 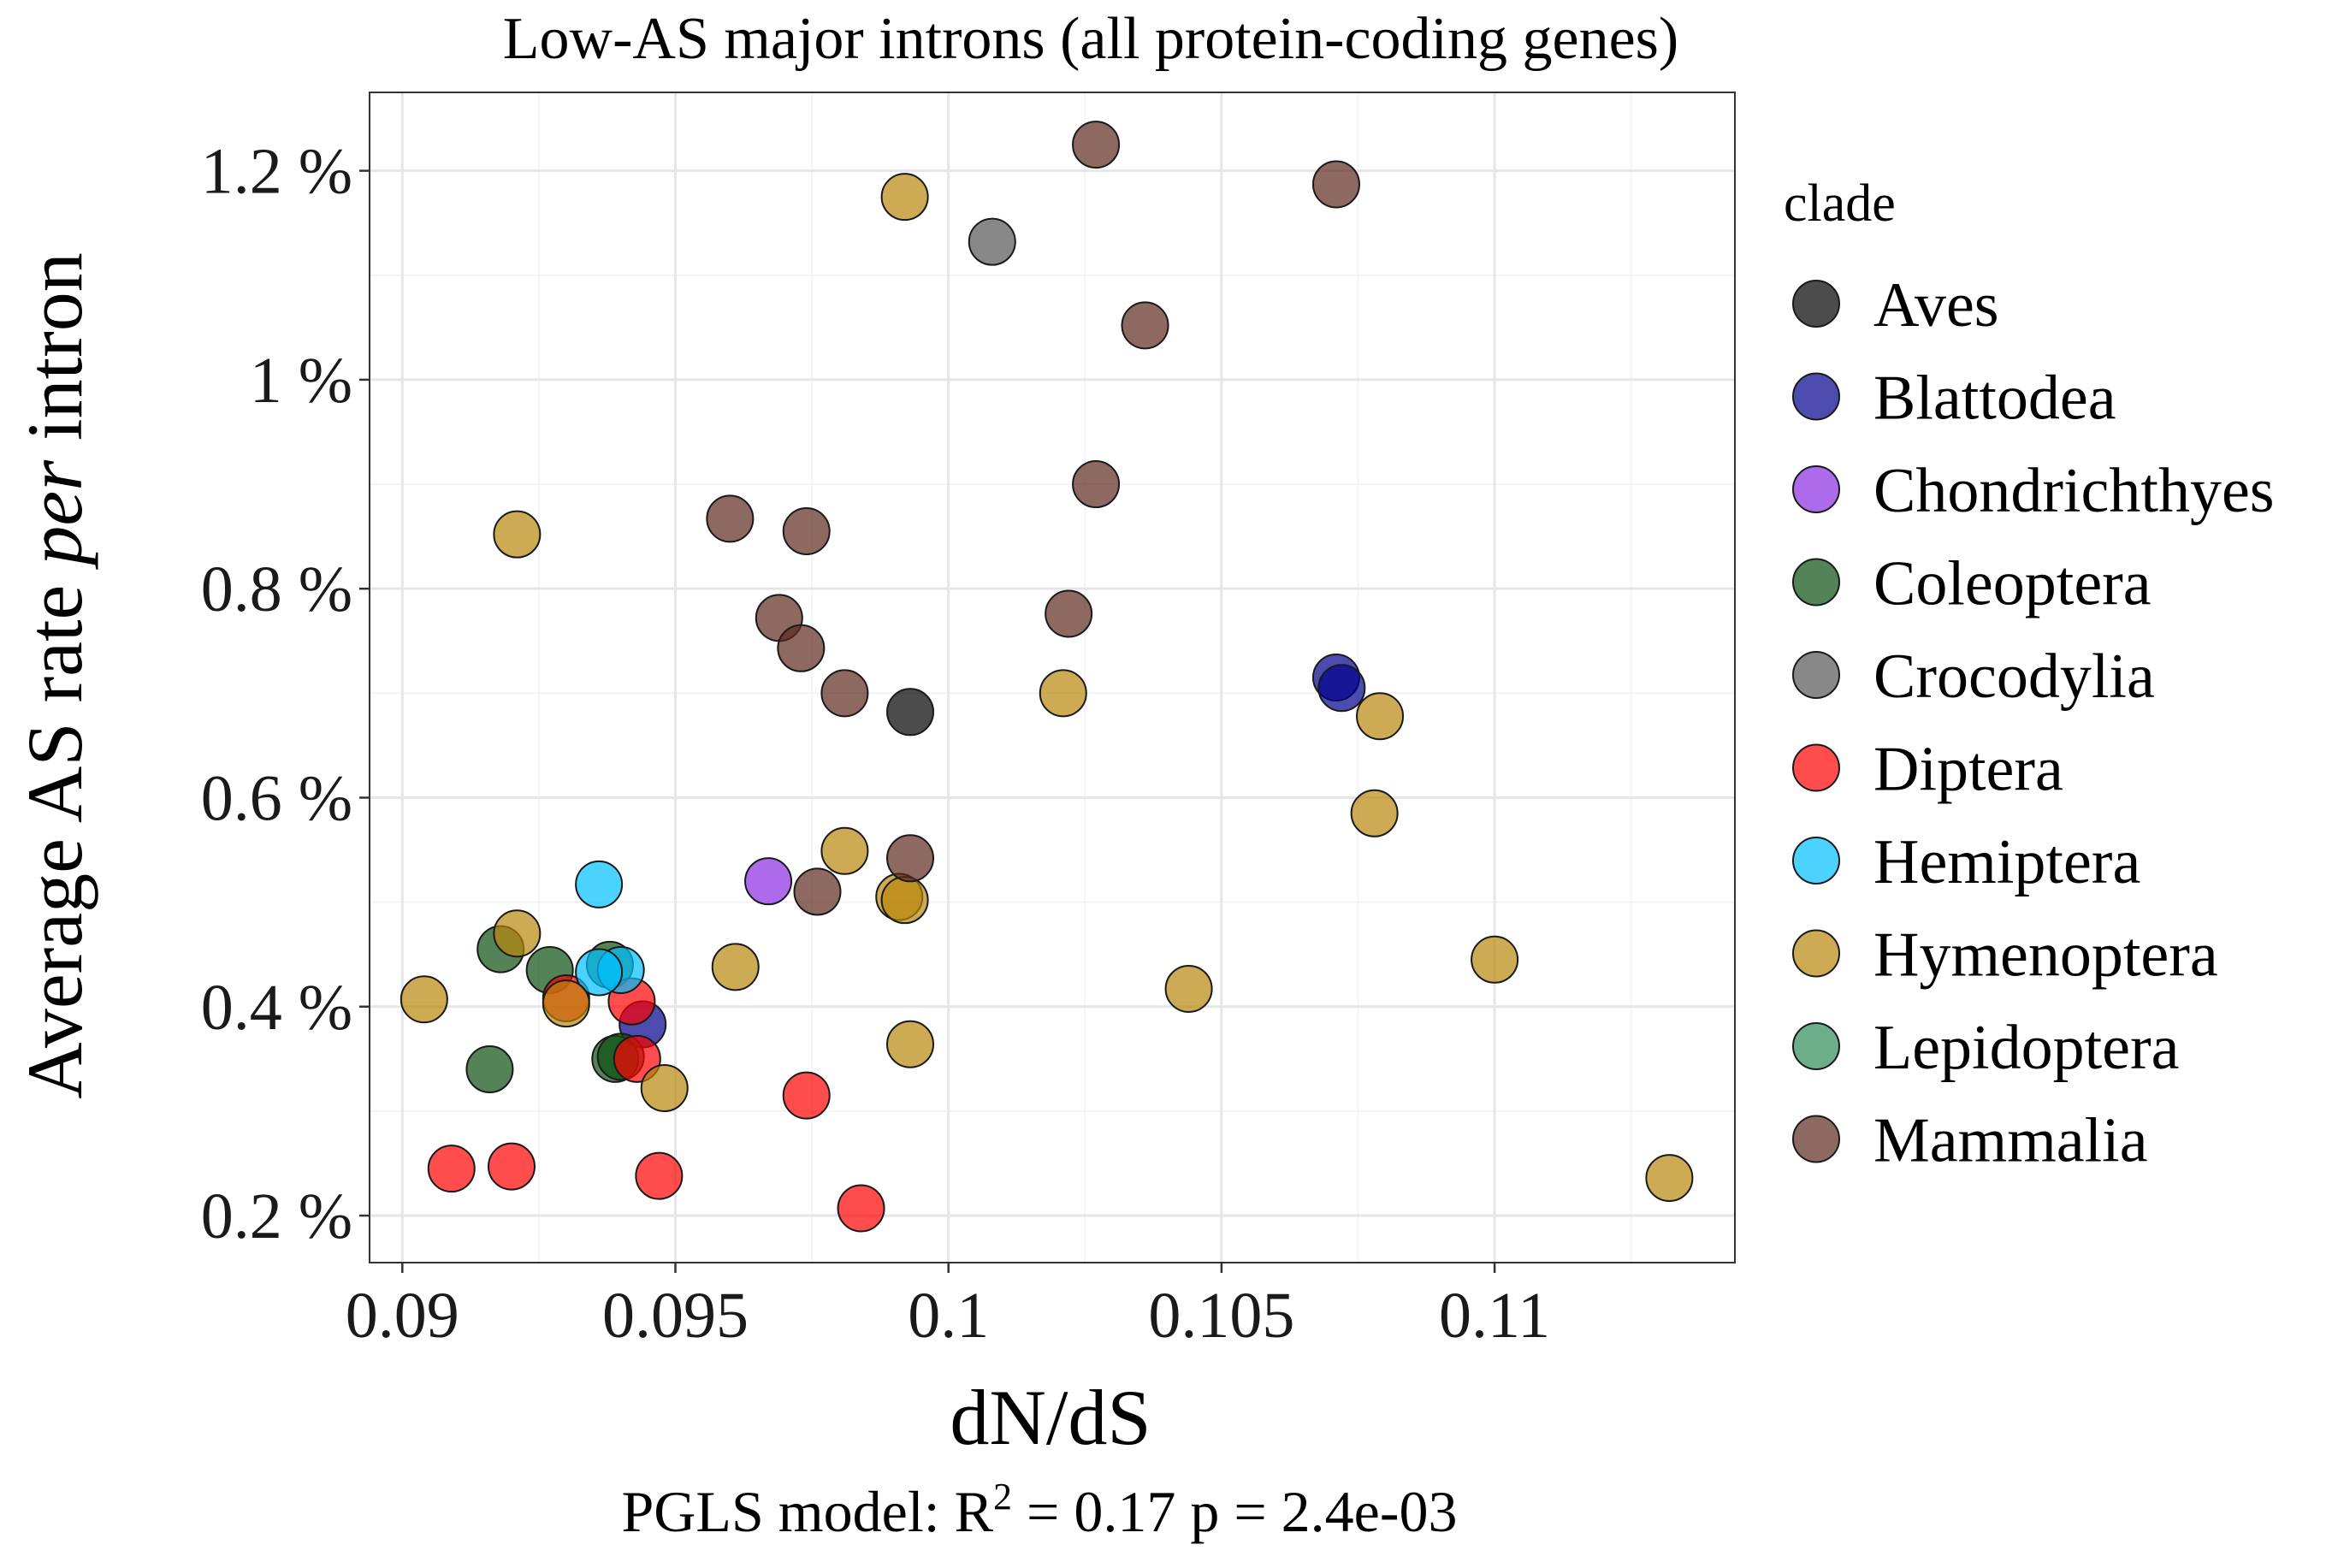 What do you see at coordinates (1994, 399) in the screenshot?
I see `legend-label-blattodea: Blattodea` at bounding box center [1994, 399].